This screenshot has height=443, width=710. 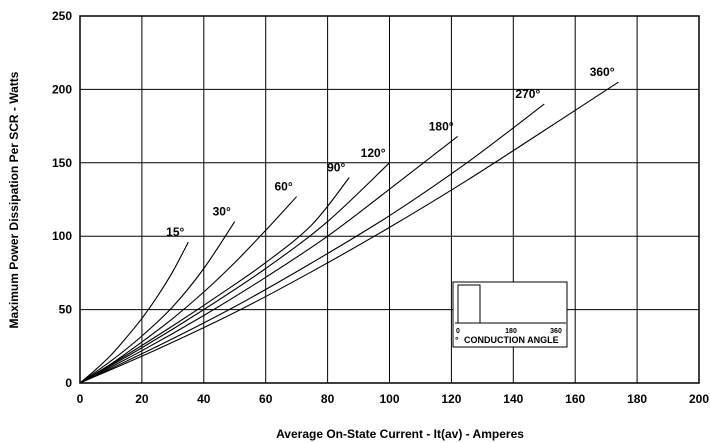 What do you see at coordinates (527, 94) in the screenshot?
I see `curve-label-6: 270°` at bounding box center [527, 94].